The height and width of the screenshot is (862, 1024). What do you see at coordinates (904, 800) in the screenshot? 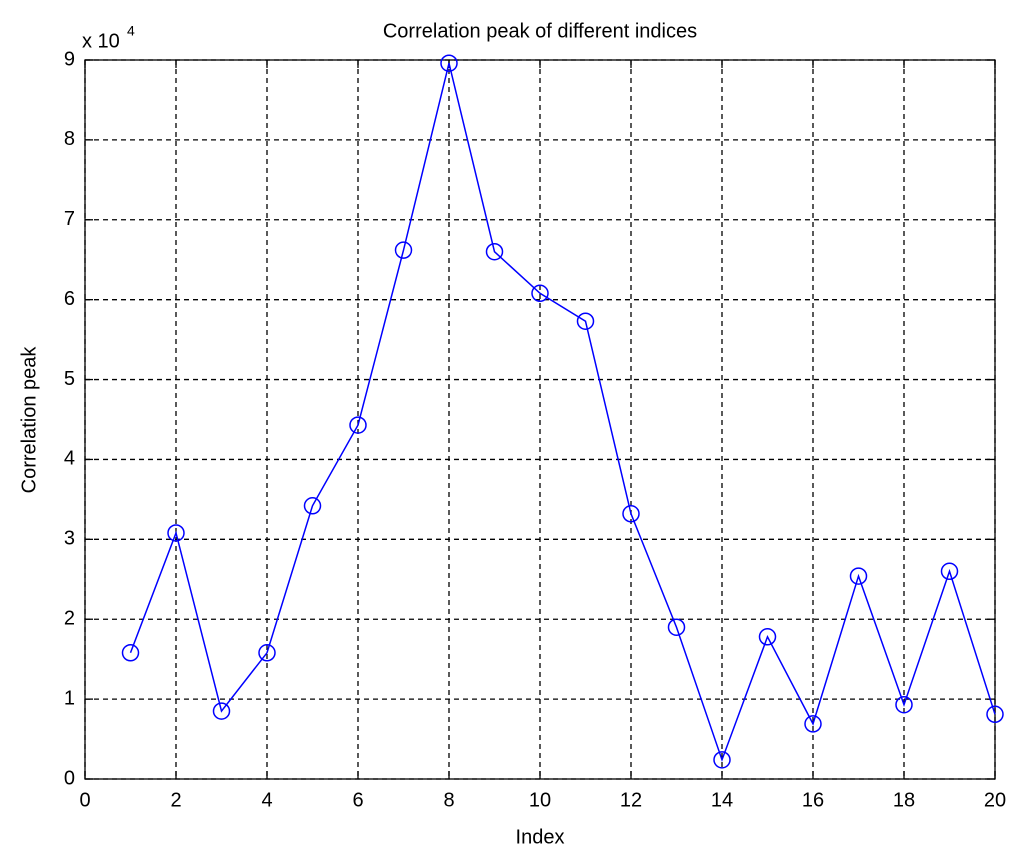
I see `x-tick-label: 18` at bounding box center [904, 800].